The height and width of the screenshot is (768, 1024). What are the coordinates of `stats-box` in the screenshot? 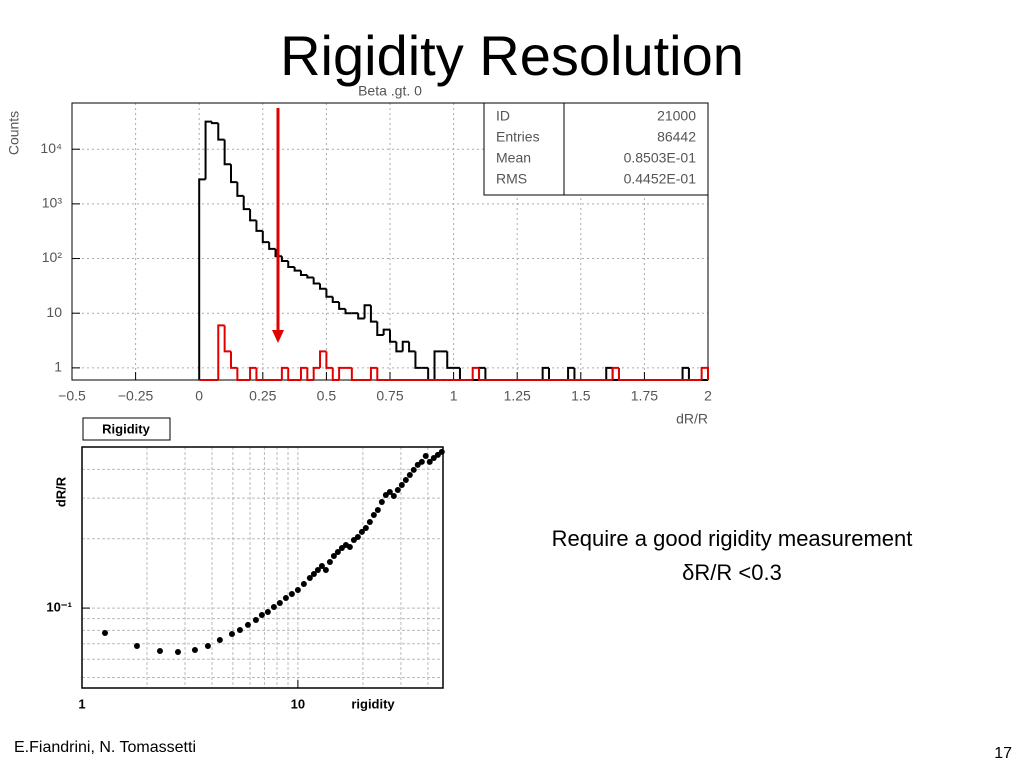 It's located at (596, 149).